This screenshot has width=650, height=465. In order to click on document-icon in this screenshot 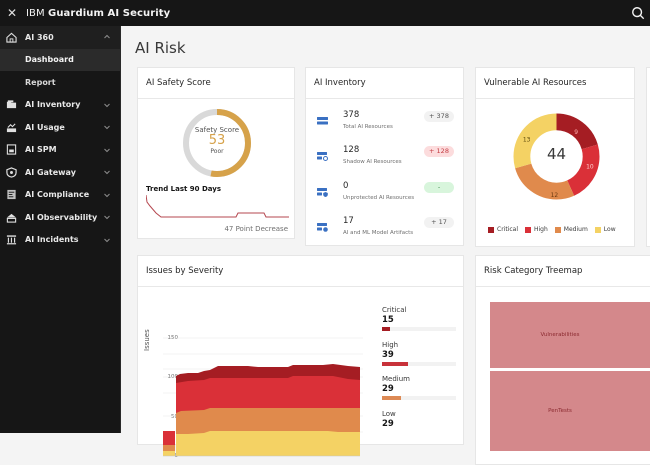, I will do `click(11, 149)`.